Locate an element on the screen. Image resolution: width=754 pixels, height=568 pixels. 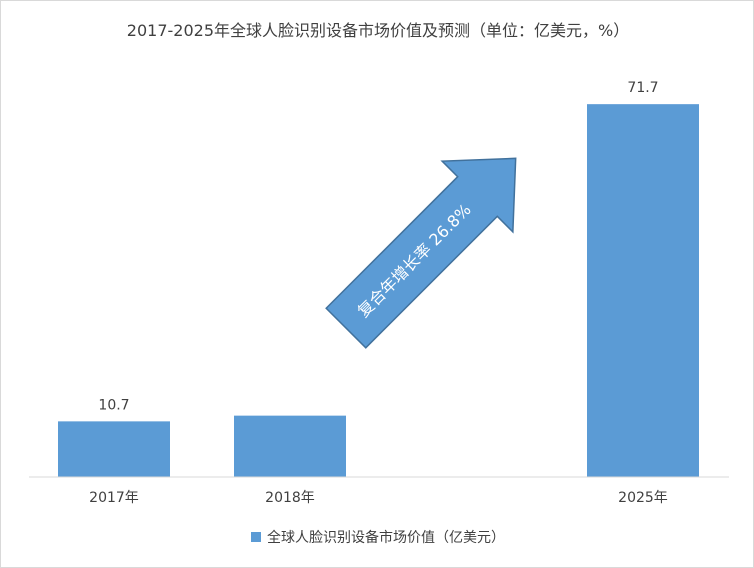
data-label-2017年: 10.7 is located at coordinates (113, 405).